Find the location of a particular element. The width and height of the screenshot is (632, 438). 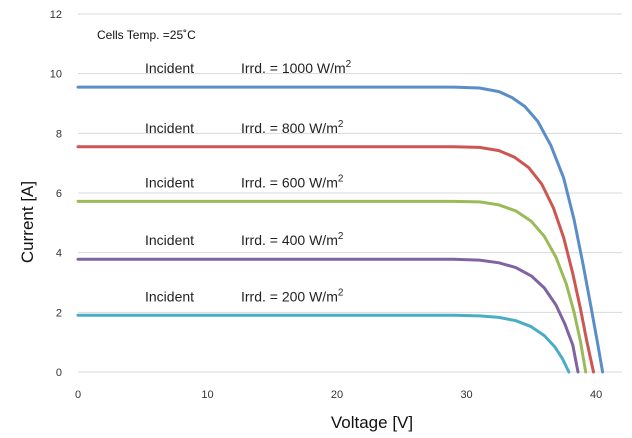

series-label-prefix-0: Incident is located at coordinates (169, 68).